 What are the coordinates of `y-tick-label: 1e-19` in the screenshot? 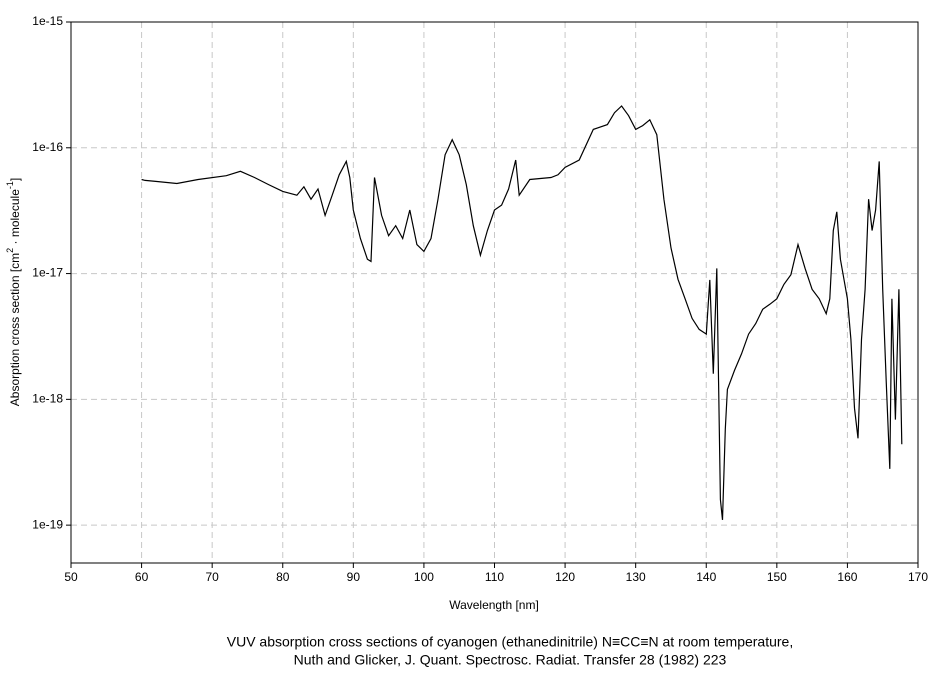 It's located at (47, 524).